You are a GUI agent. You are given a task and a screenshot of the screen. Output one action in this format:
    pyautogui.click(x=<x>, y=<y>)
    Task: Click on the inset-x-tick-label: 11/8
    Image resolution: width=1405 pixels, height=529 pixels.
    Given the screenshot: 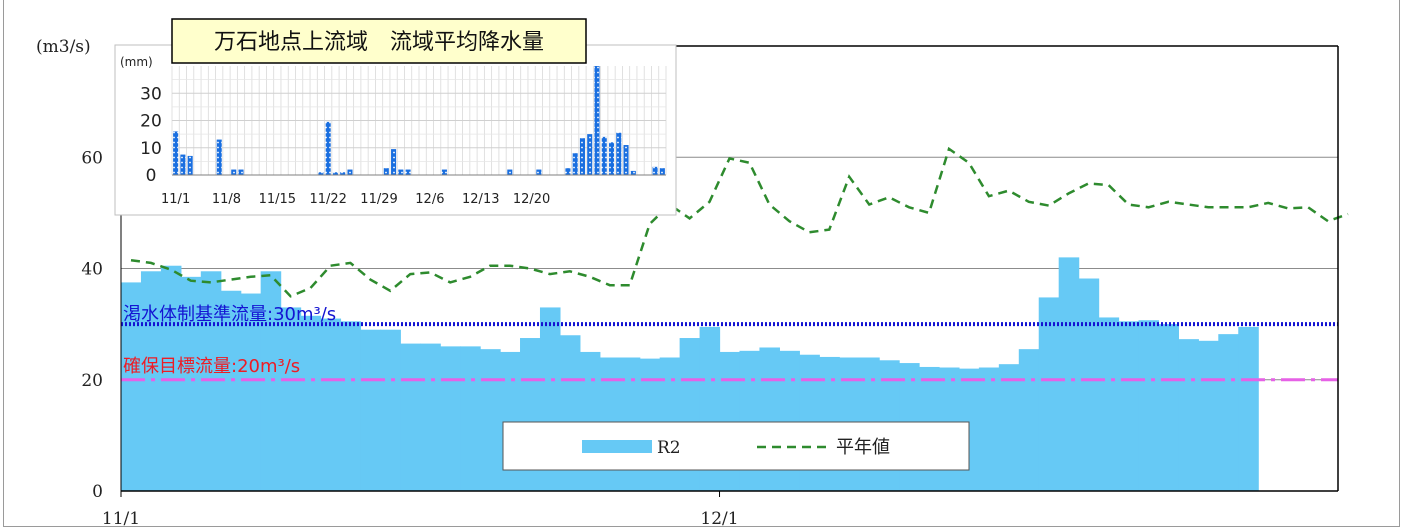 What is the action you would take?
    pyautogui.click(x=226, y=199)
    